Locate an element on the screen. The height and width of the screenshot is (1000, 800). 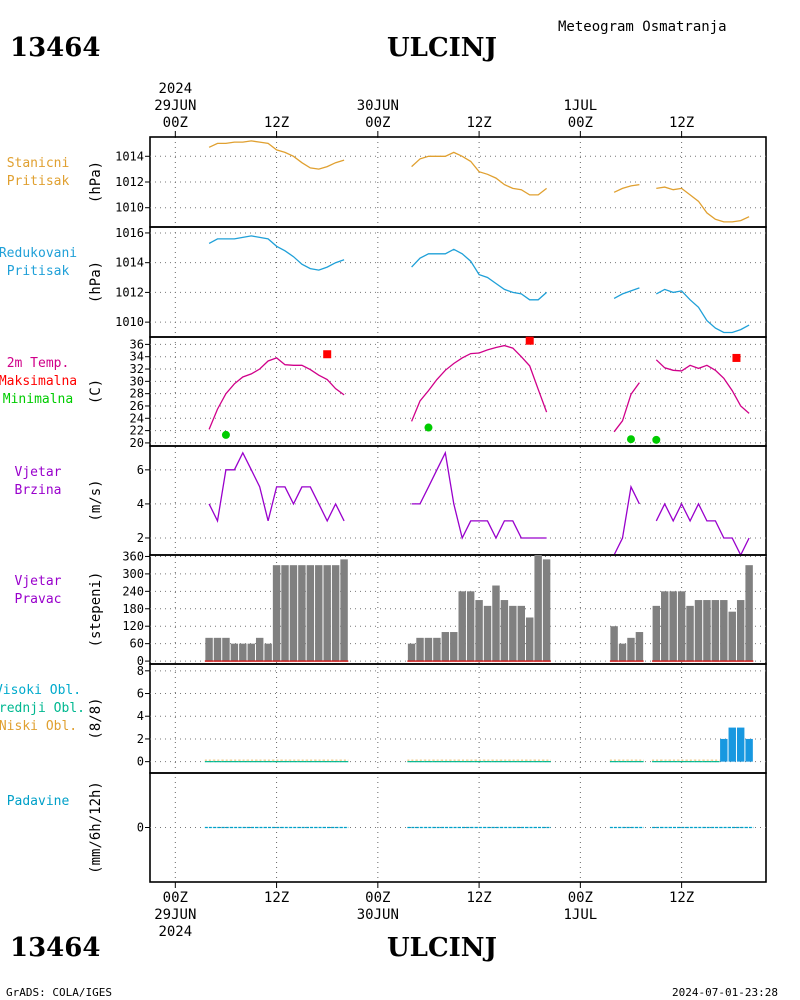
y-tick-label: 30 is located at coordinates (137, 381).